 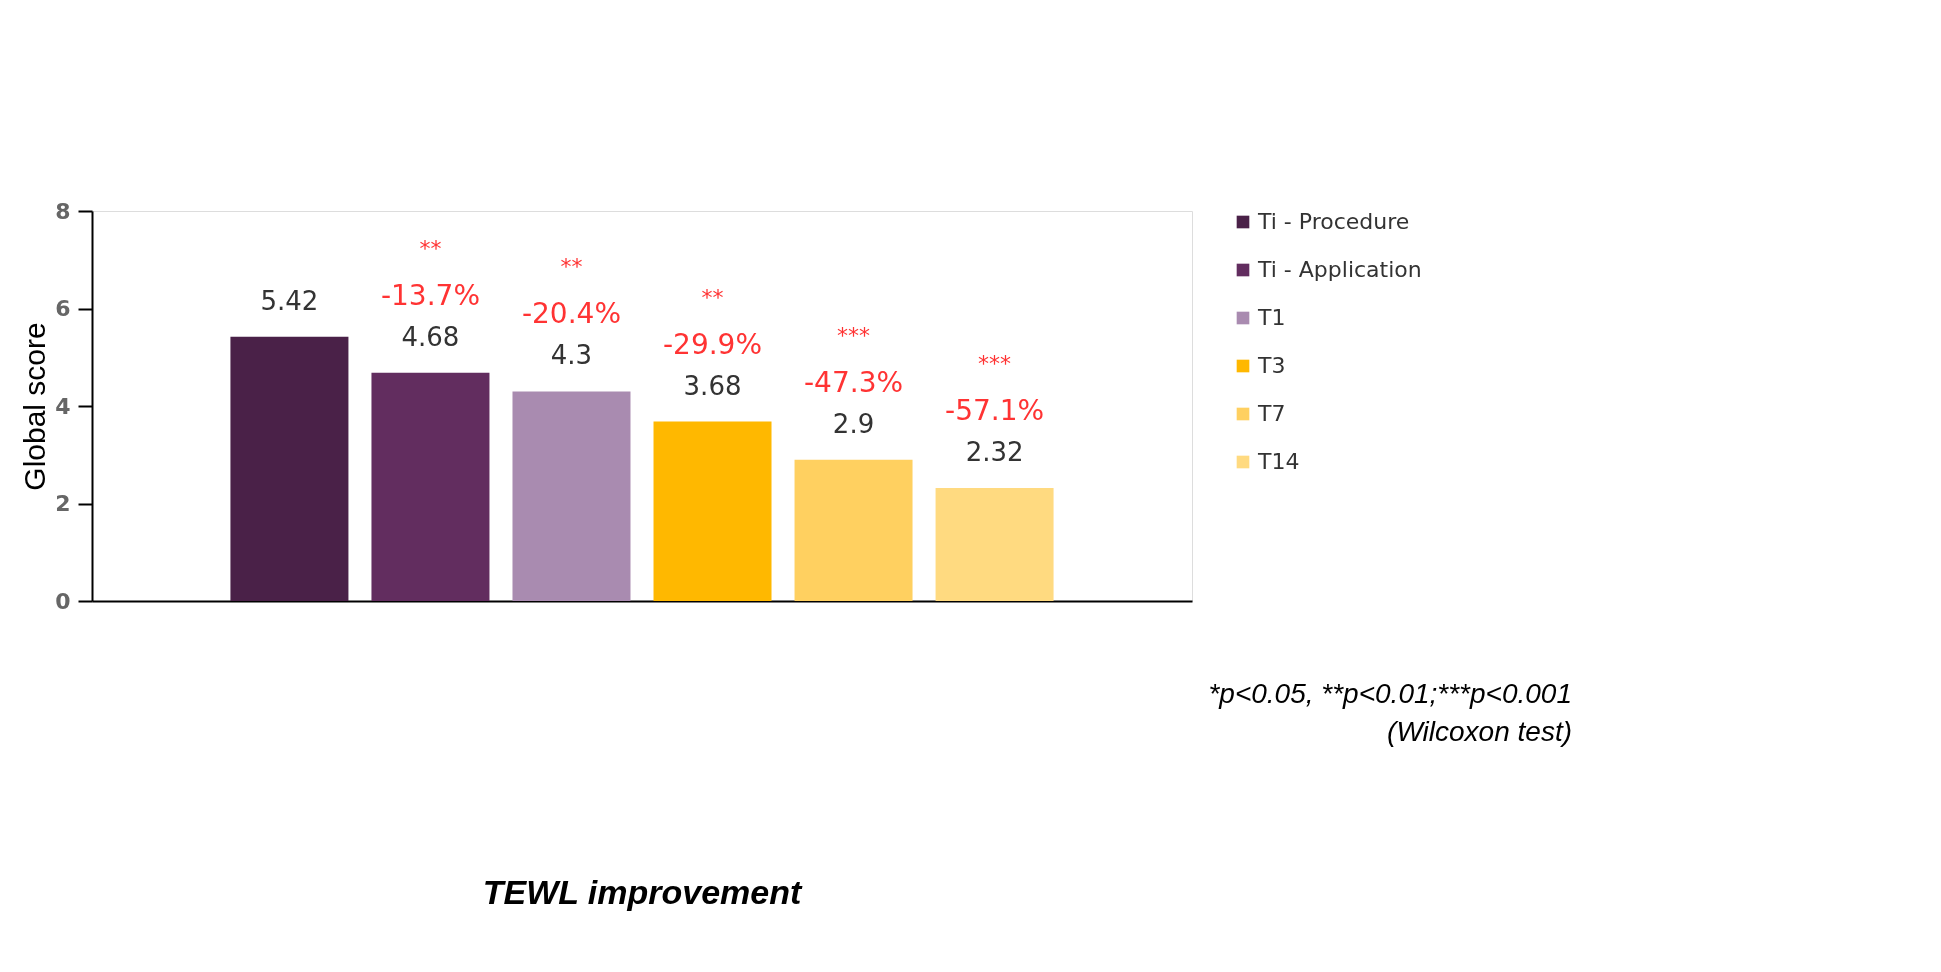 What do you see at coordinates (1278, 461) in the screenshot?
I see `legend-label: T14` at bounding box center [1278, 461].